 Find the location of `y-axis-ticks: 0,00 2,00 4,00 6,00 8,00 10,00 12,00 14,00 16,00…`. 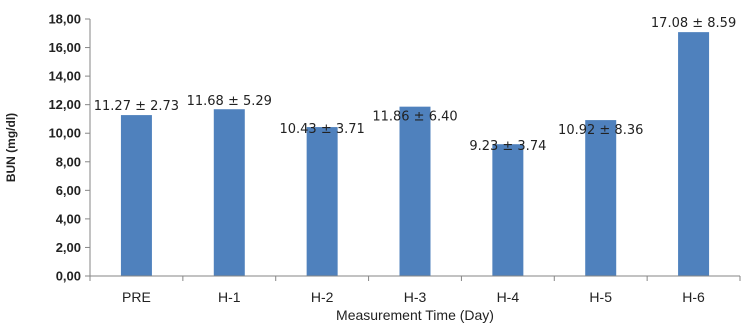

y-axis-ticks: 0,00 2,00 4,00 6,00 8,00 10,00 12,00 14,00 16,00… is located at coordinates (69, 148).